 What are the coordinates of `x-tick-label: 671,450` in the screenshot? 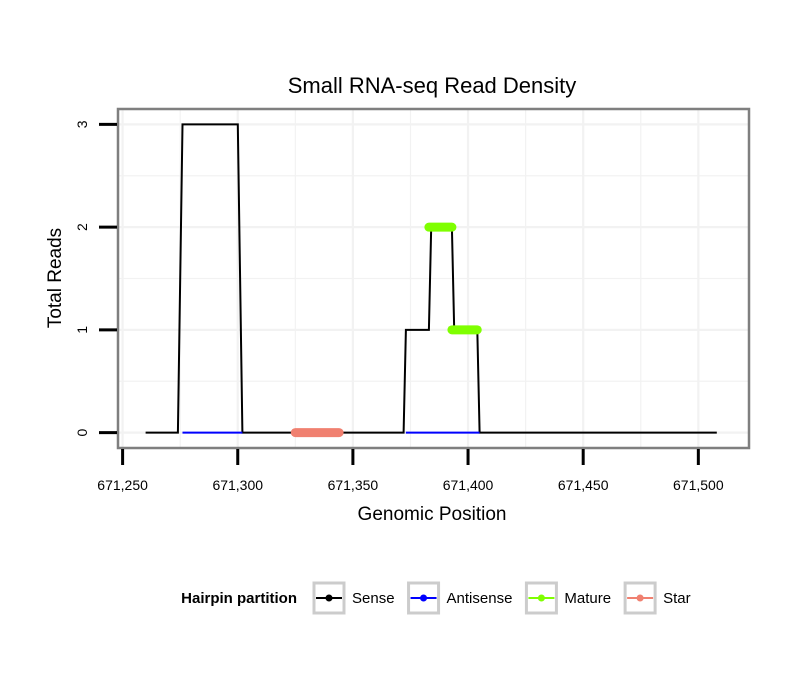 It's located at (583, 485).